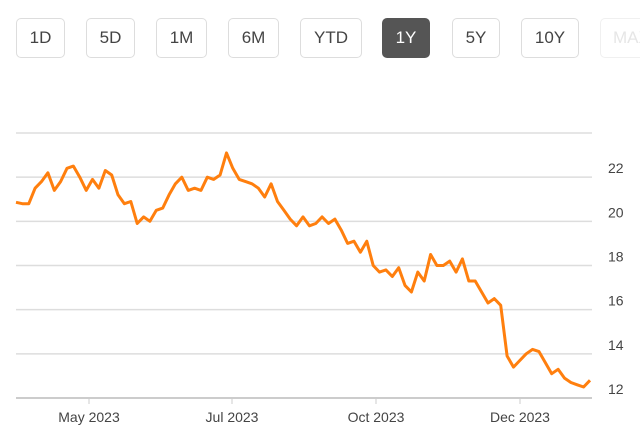  I want to click on y-tick-label: 12, so click(616, 389).